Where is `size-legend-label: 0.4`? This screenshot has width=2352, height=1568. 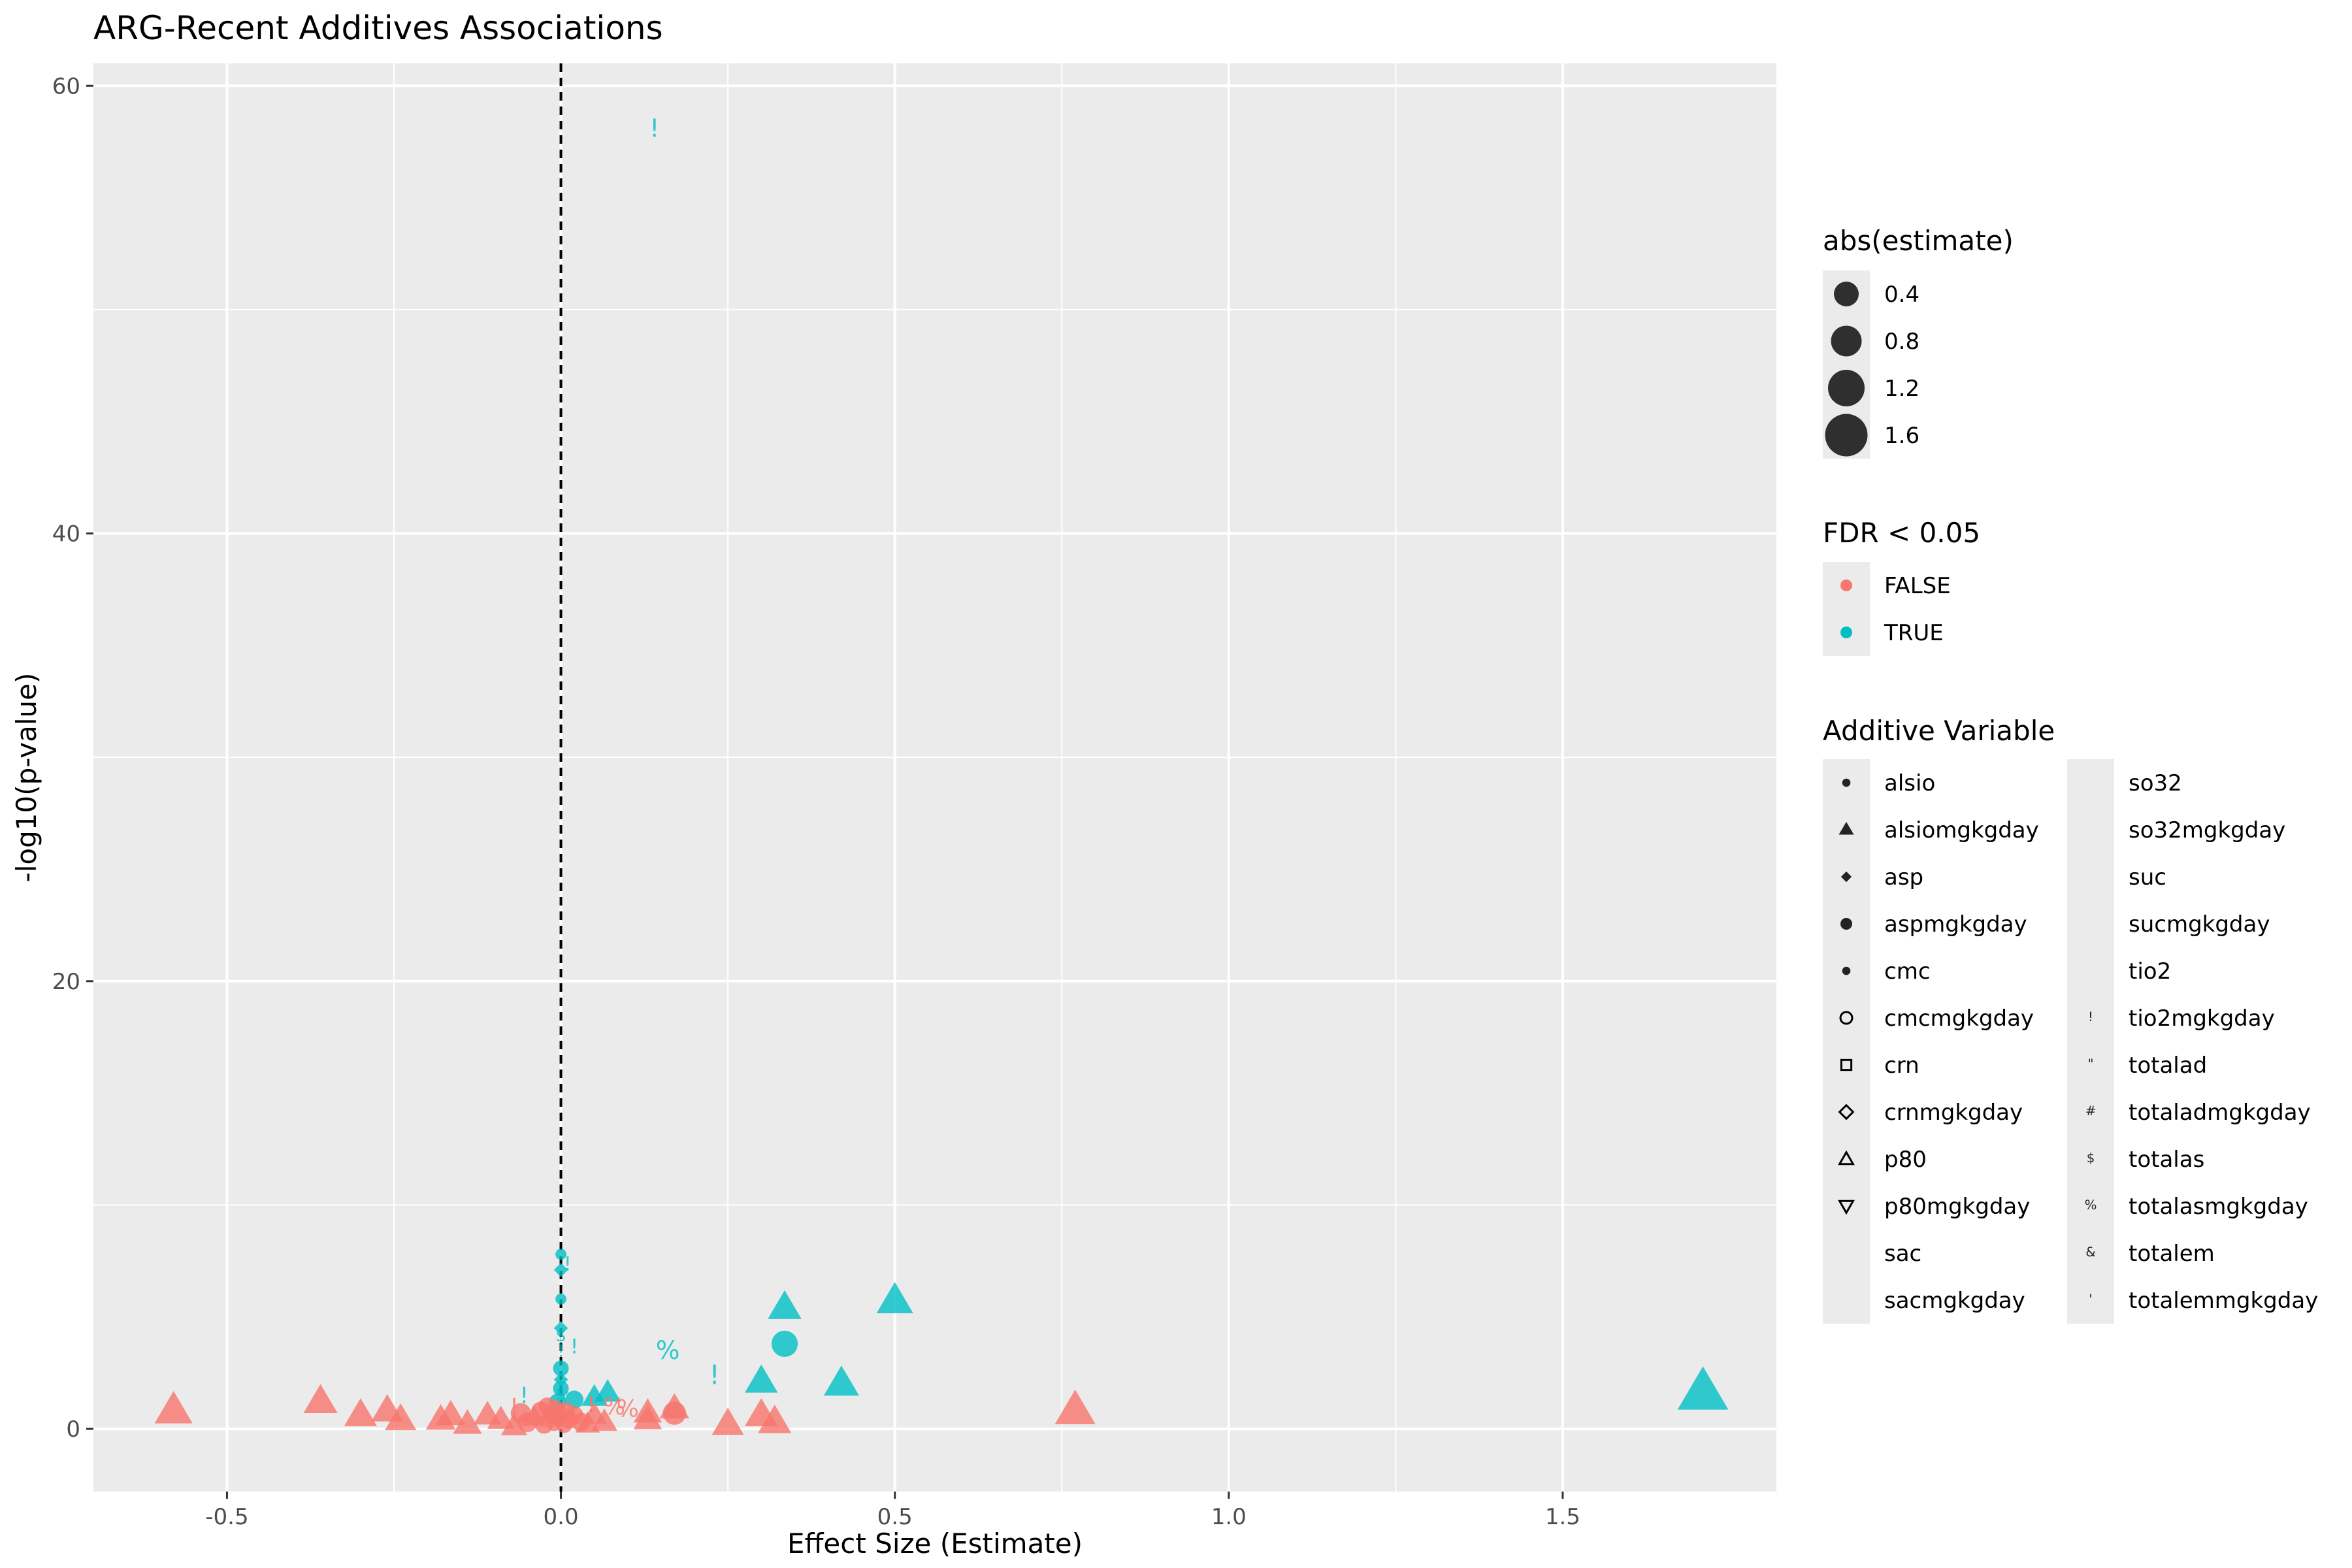
size-legend-label: 0.4 is located at coordinates (1901, 295).